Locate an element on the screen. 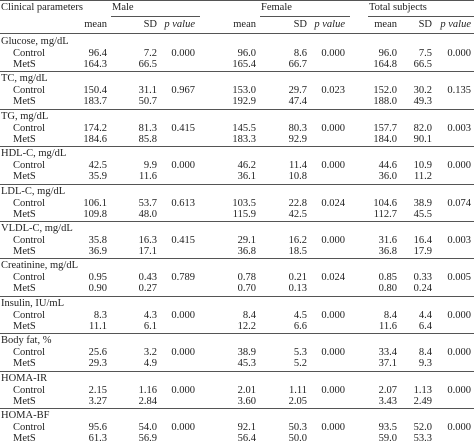 This screenshot has width=474, height=445. cell: 3.2 is located at coordinates (150, 353).